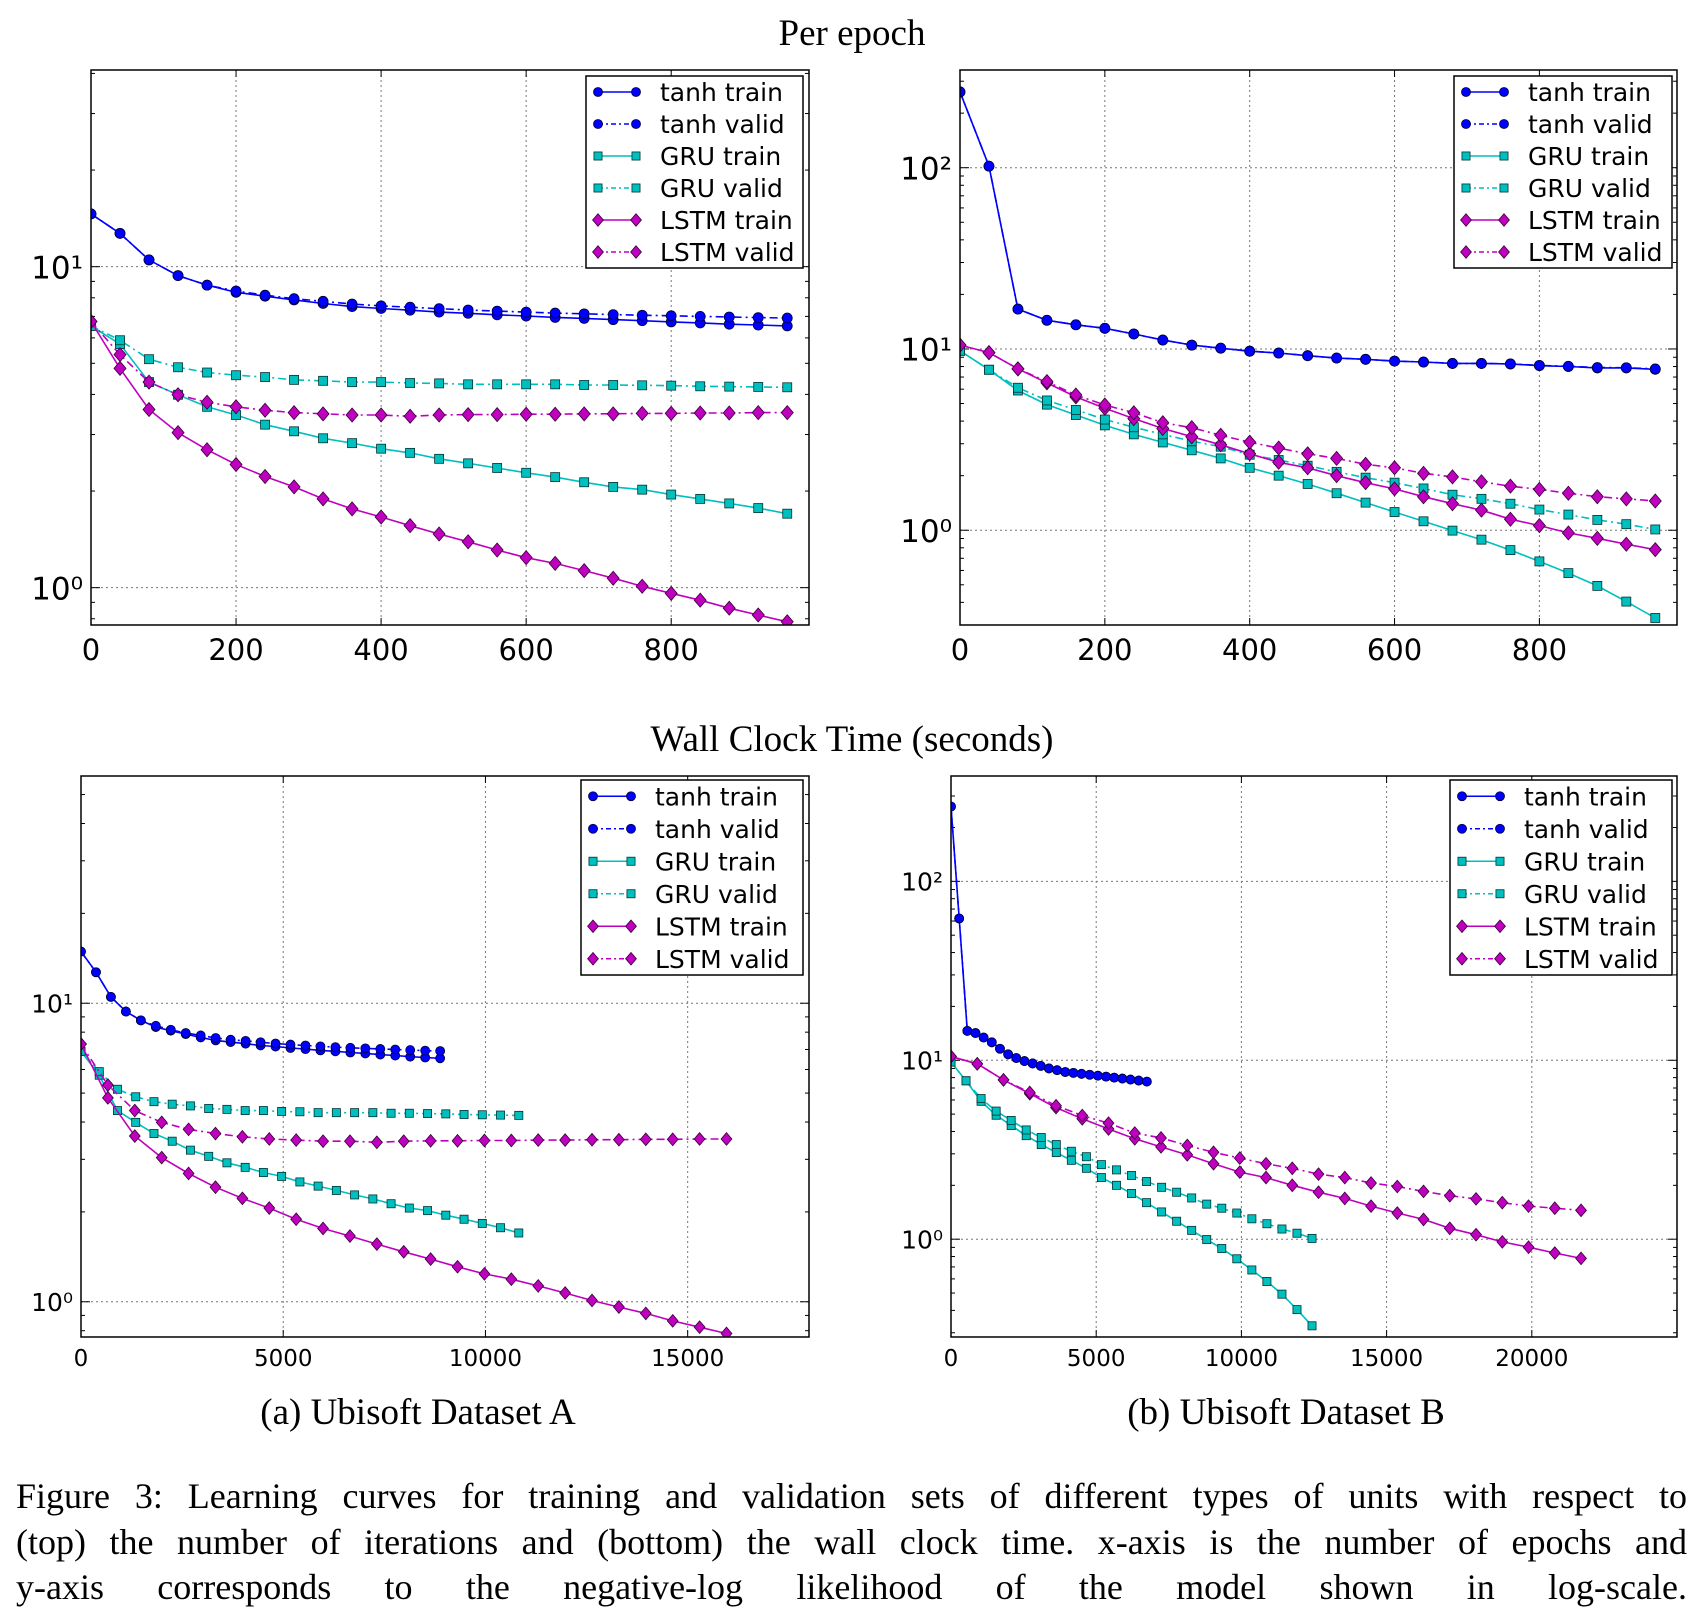  What do you see at coordinates (688, 959) in the screenshot?
I see `legend-entry: LSTM valid` at bounding box center [688, 959].